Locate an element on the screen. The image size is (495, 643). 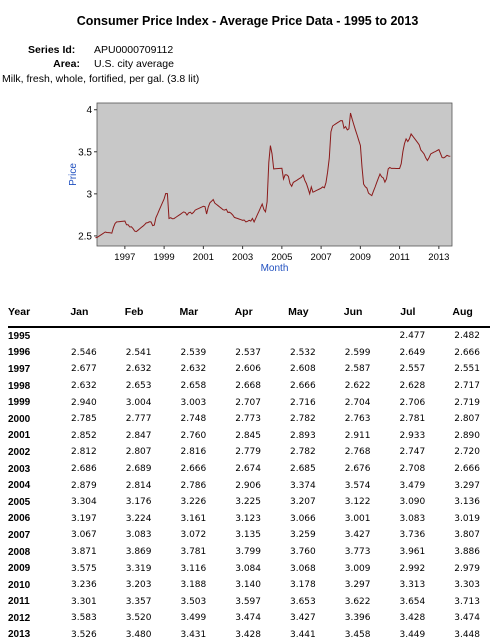
price-cell: 2.760 is located at coordinates (193, 435).